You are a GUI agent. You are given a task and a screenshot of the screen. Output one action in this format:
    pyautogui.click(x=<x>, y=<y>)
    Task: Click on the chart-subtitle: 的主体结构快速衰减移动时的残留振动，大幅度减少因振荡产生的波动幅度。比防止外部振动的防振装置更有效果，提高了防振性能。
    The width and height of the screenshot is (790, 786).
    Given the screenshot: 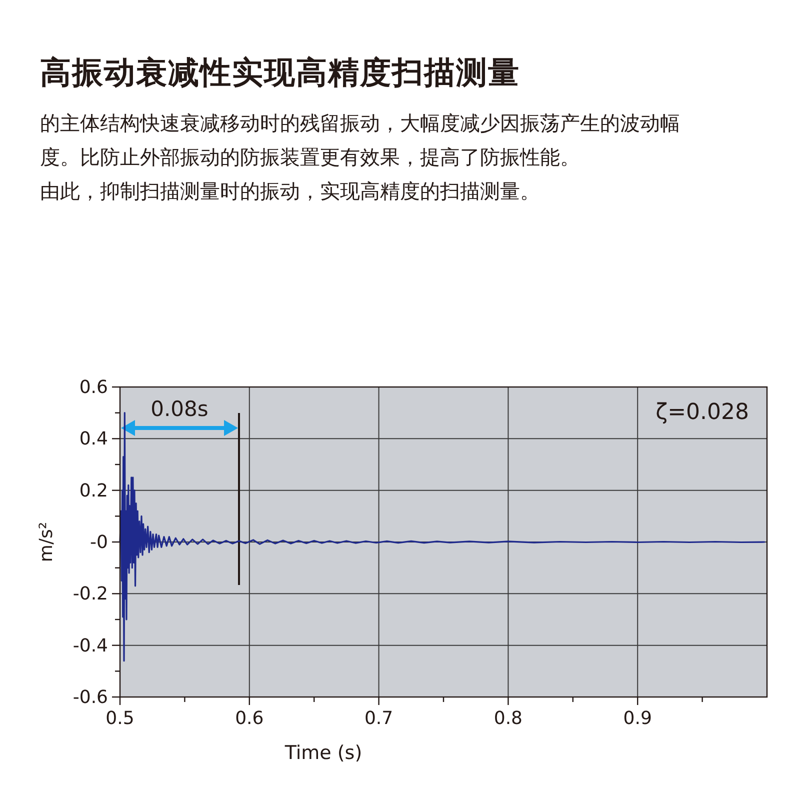 What is the action you would take?
    pyautogui.click(x=360, y=140)
    